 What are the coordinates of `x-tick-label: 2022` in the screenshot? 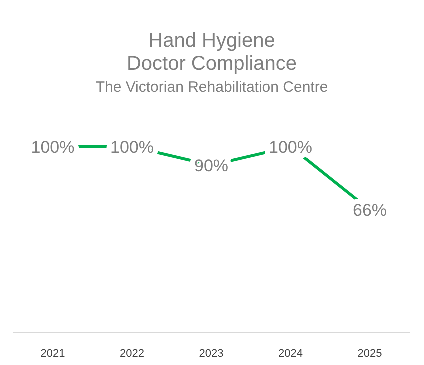 It's located at (132, 354).